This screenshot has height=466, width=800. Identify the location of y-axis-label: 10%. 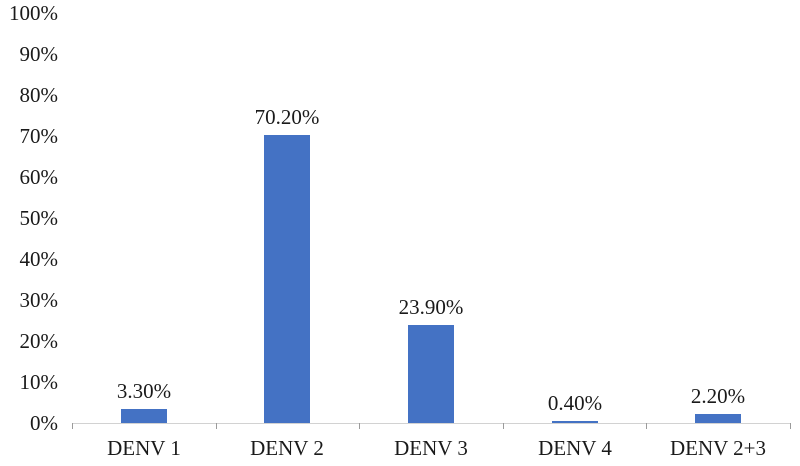
(39, 382).